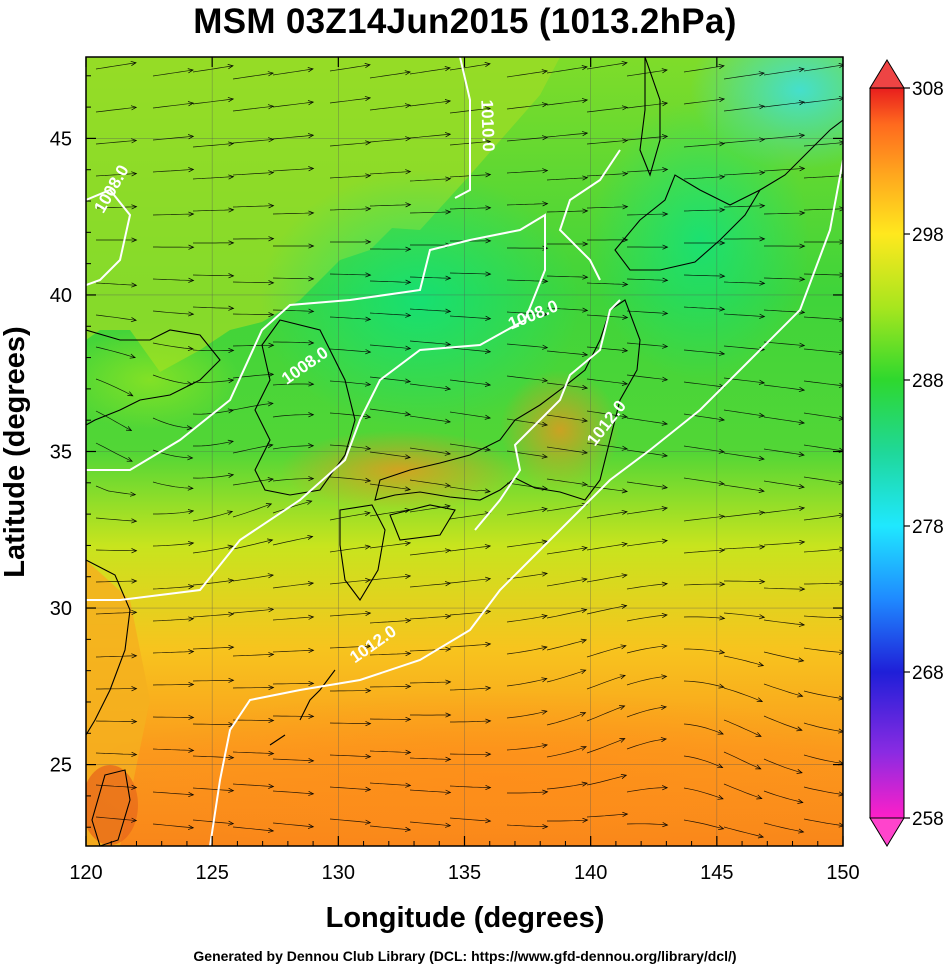  I want to click on x-axis-label: Longitude (degrees), so click(465, 918).